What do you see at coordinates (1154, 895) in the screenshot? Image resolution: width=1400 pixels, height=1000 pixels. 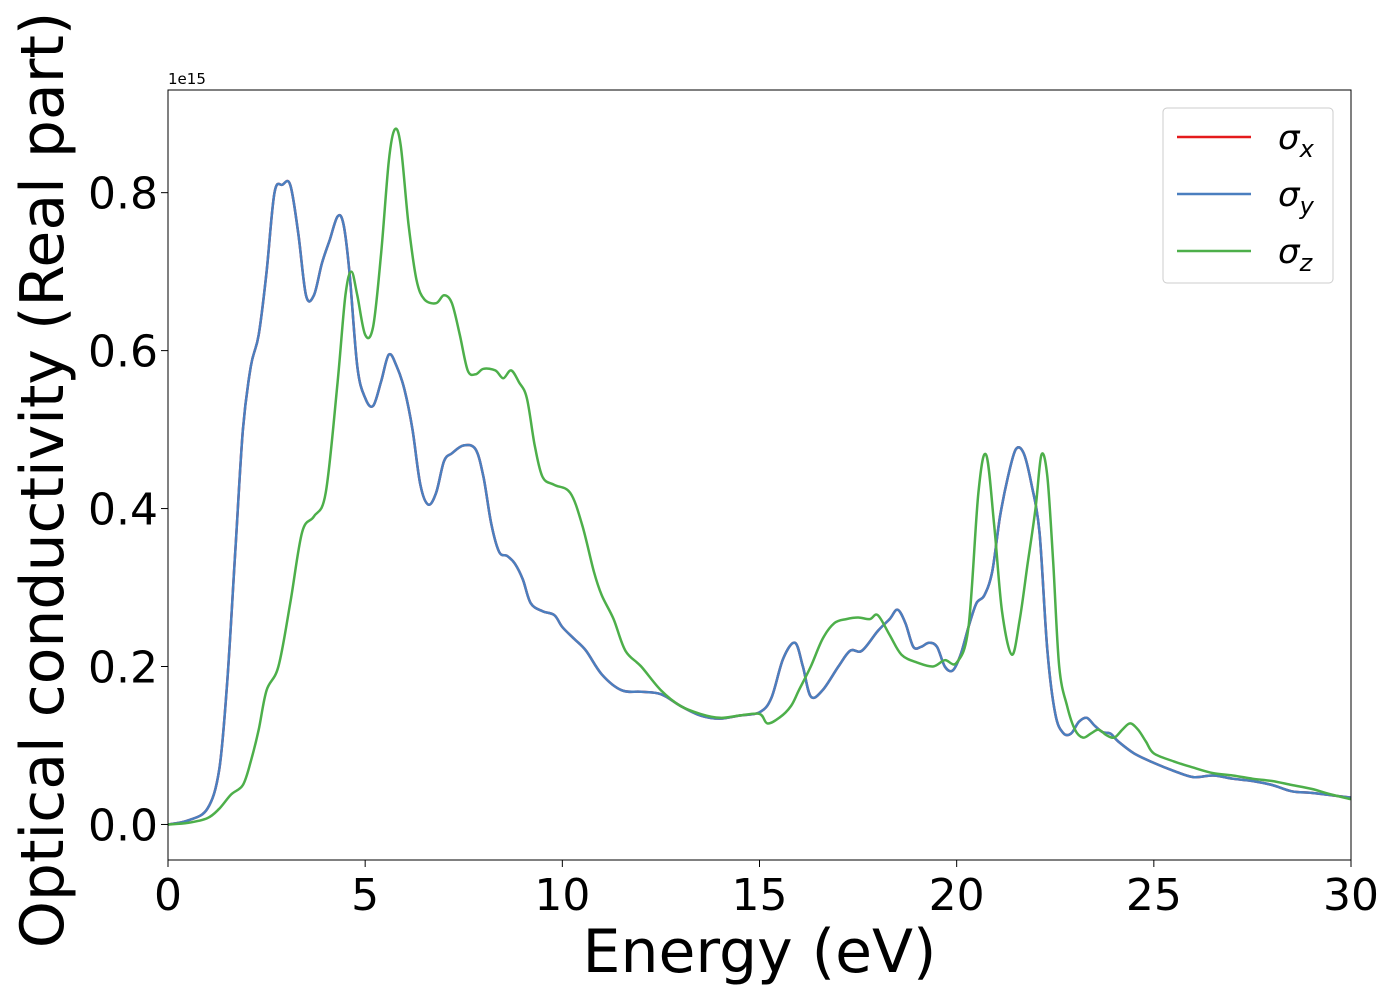 I see `x-tick-label: 25` at bounding box center [1154, 895].